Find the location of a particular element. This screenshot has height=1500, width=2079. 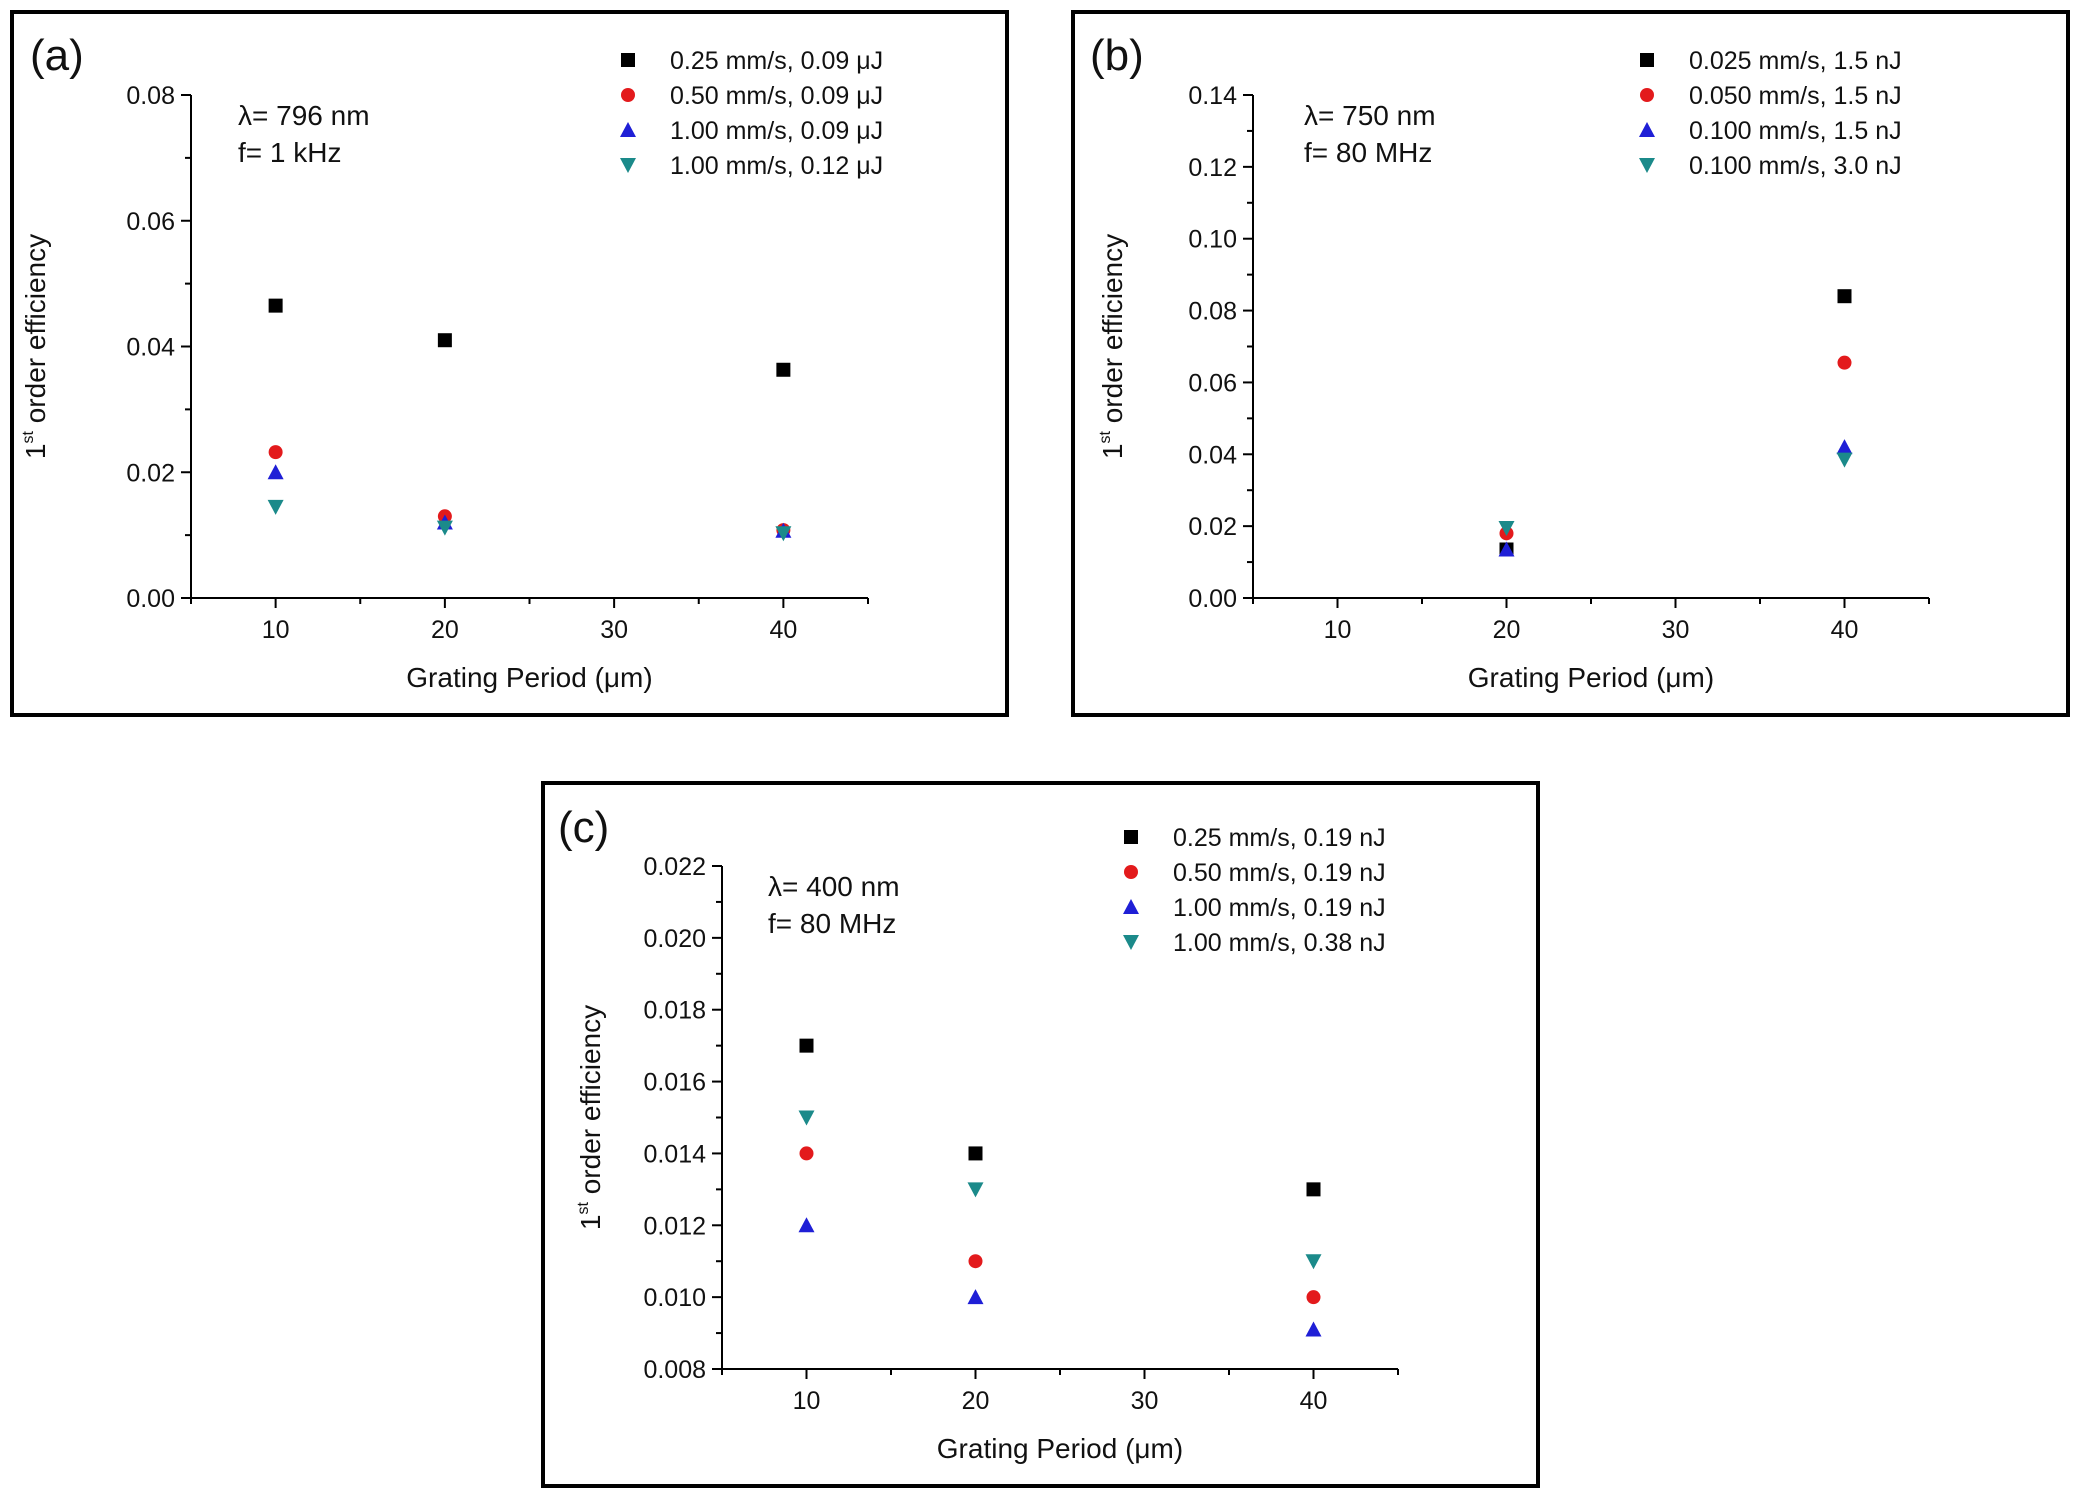

legend-label: 0.25 mm/s, 0.19 nJ is located at coordinates (1279, 838).